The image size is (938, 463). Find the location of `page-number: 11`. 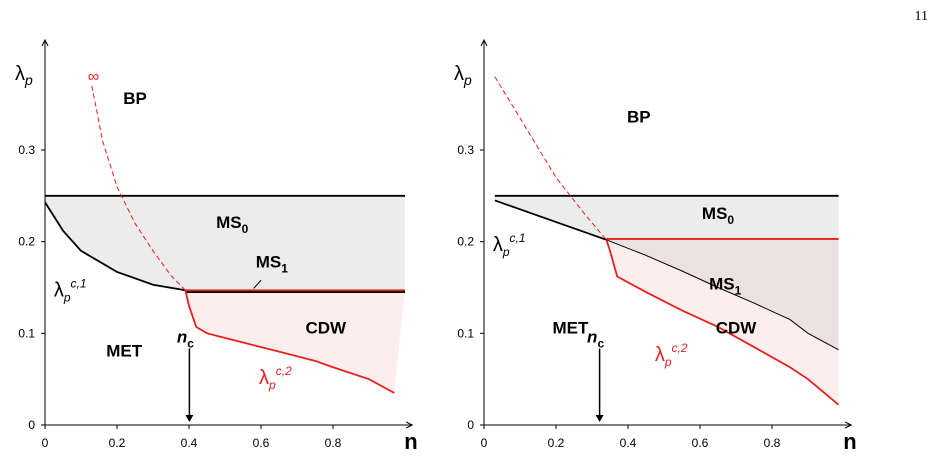

page-number: 11 is located at coordinates (921, 16).